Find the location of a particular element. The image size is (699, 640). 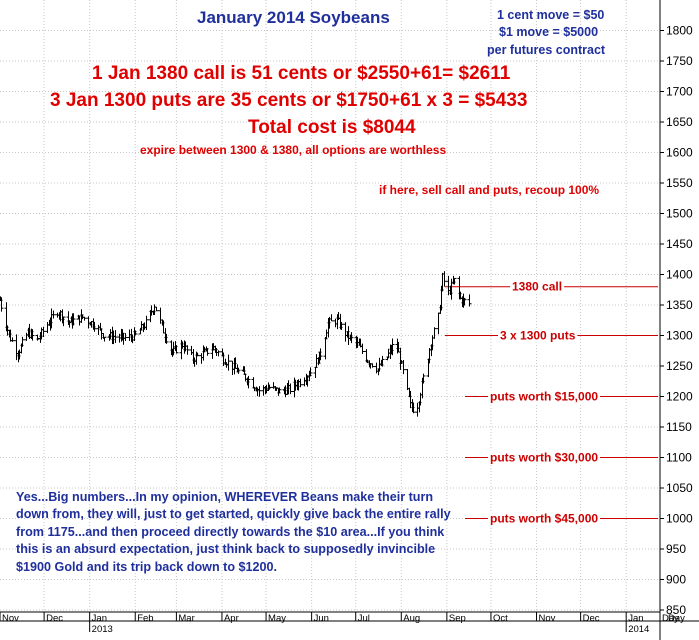

y-tick-label: 1000 is located at coordinates (679, 519).